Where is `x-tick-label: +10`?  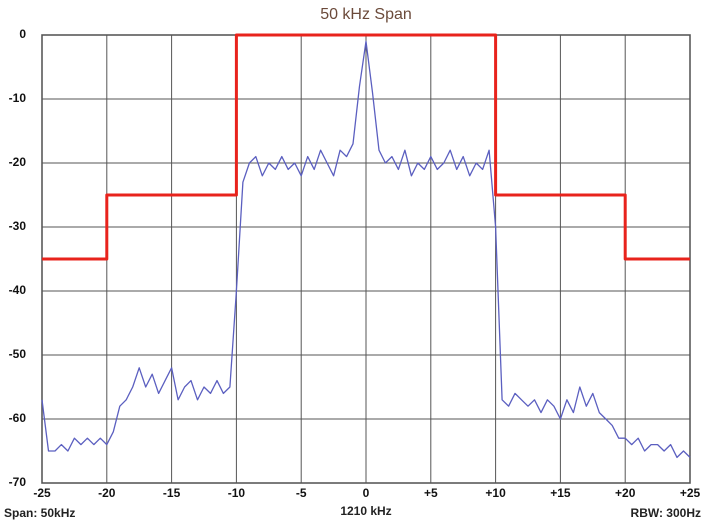 x-tick-label: +10 is located at coordinates (495, 493).